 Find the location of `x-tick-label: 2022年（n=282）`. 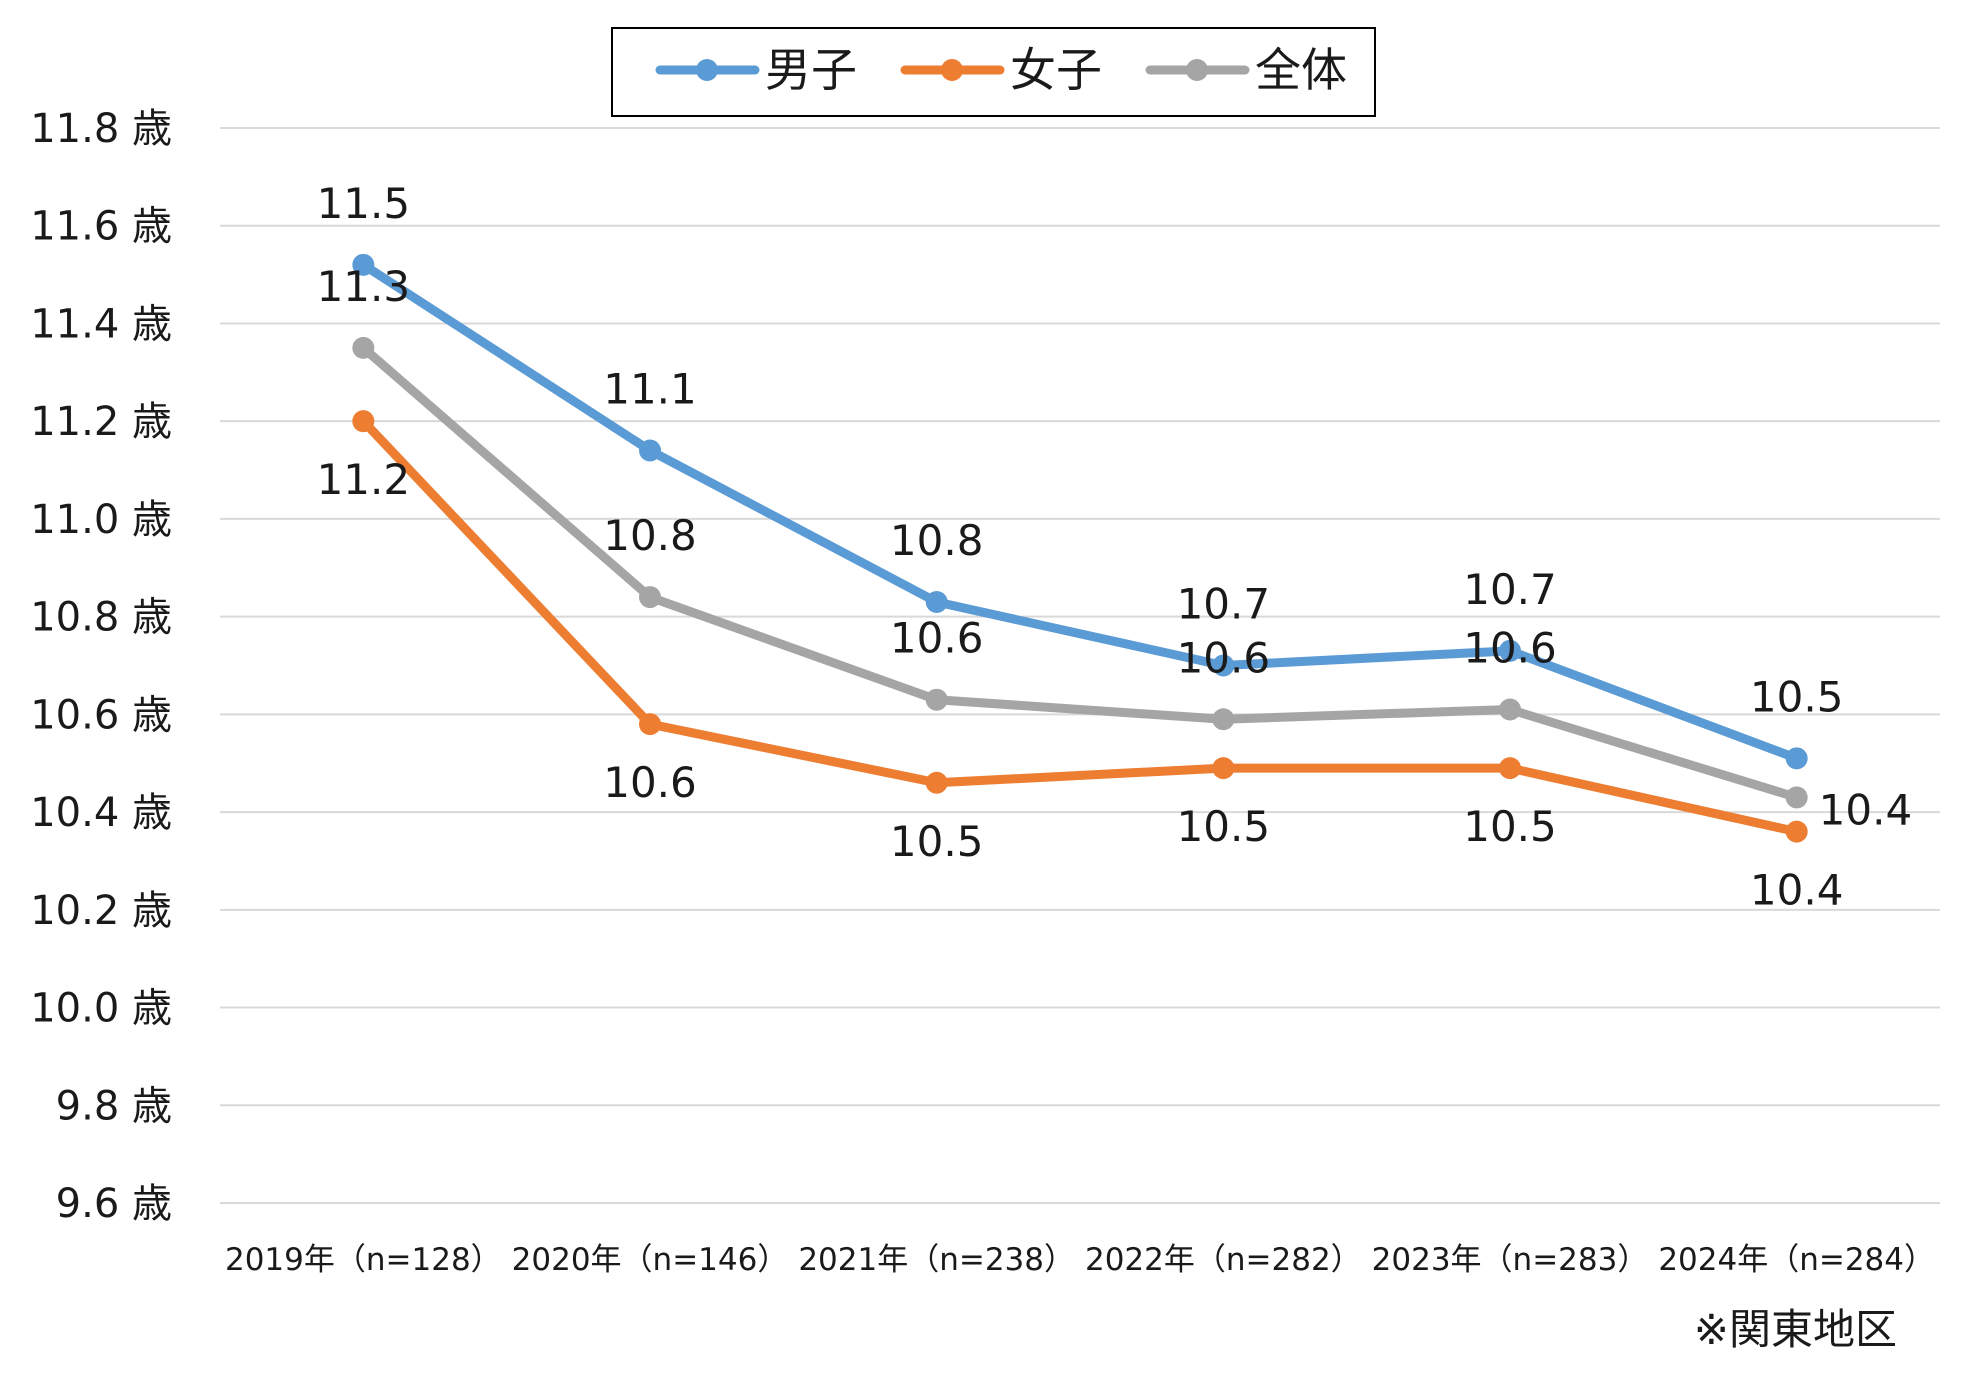

x-tick-label: 2022年（n=282） is located at coordinates (1223, 1260).